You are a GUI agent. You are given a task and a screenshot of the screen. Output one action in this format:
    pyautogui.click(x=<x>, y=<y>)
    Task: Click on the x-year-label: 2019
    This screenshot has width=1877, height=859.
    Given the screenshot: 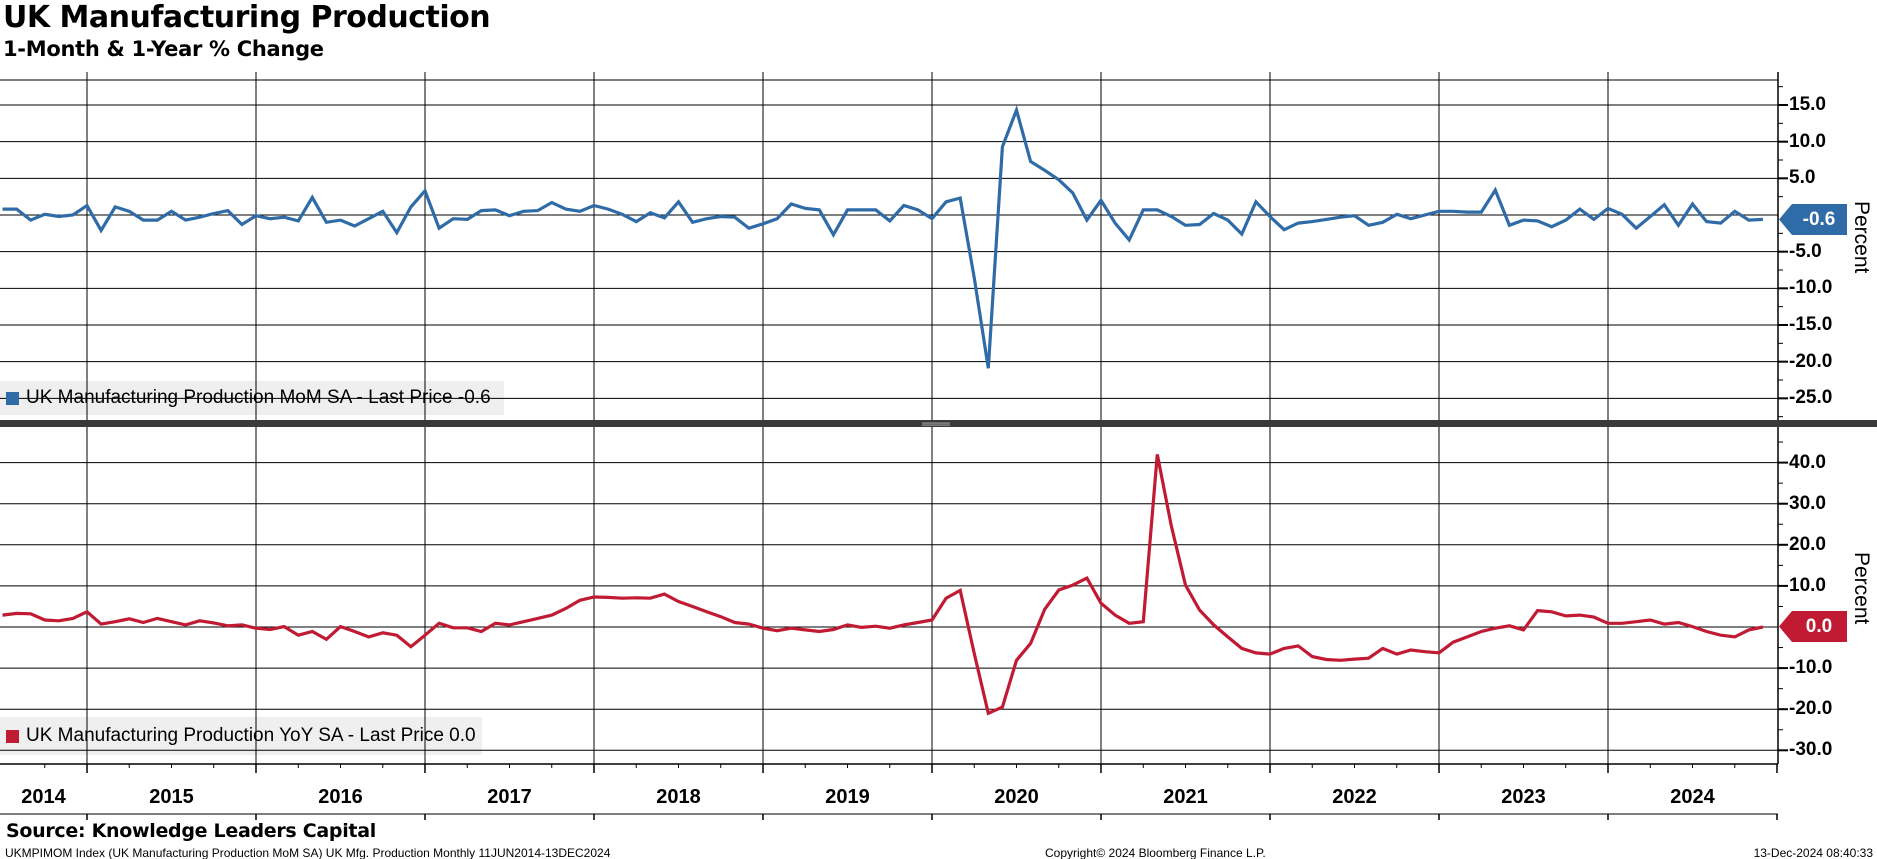 What is the action you would take?
    pyautogui.click(x=847, y=797)
    